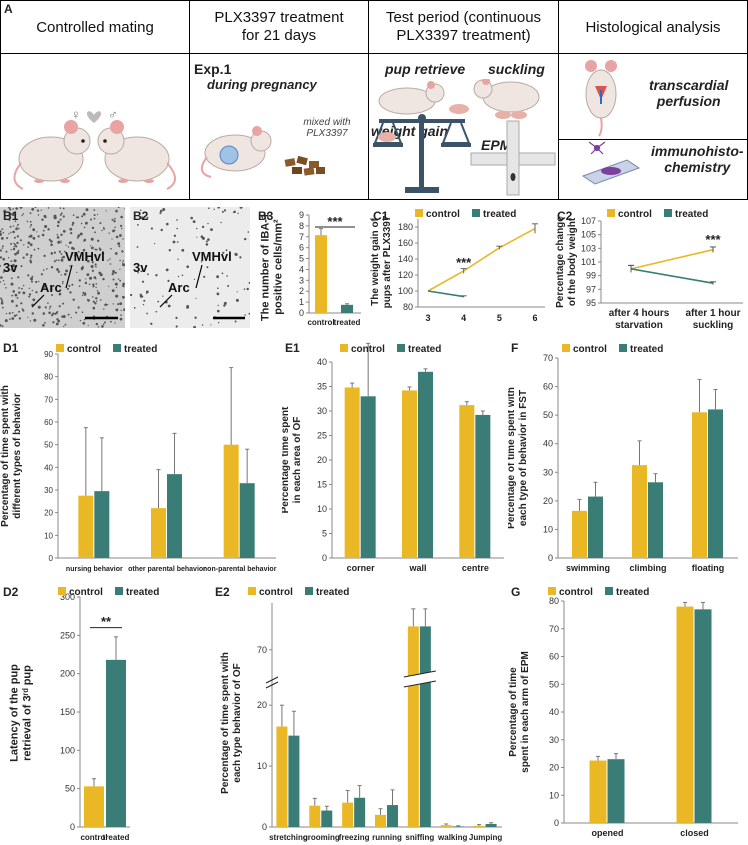 The width and height of the screenshot is (748, 845). What do you see at coordinates (499, 214) in the screenshot?
I see `legend-label-treated: treated` at bounding box center [499, 214].